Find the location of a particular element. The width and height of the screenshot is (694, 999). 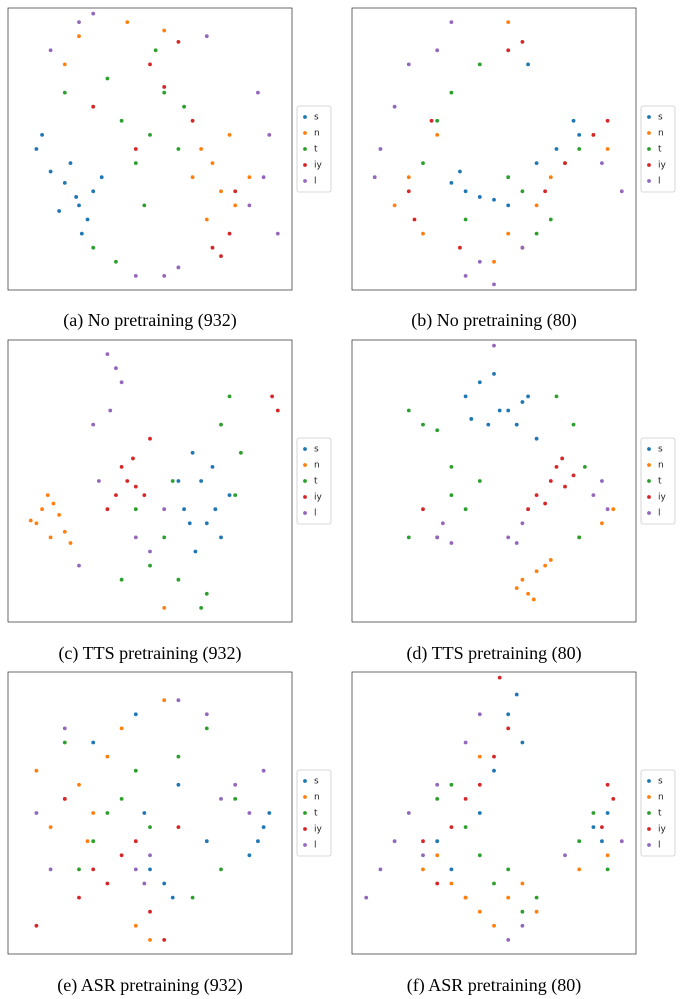

legend-label: iy is located at coordinates (318, 830).